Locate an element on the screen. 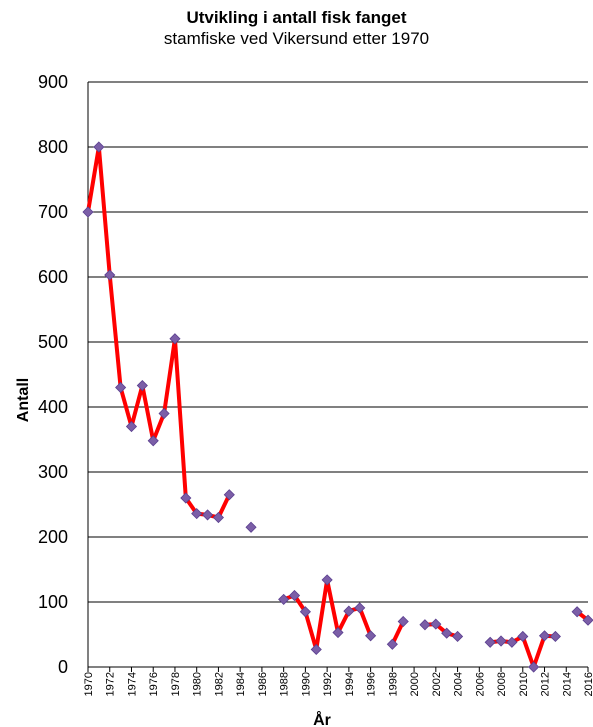  x-tick-label: 1980 is located at coordinates (198, 684).